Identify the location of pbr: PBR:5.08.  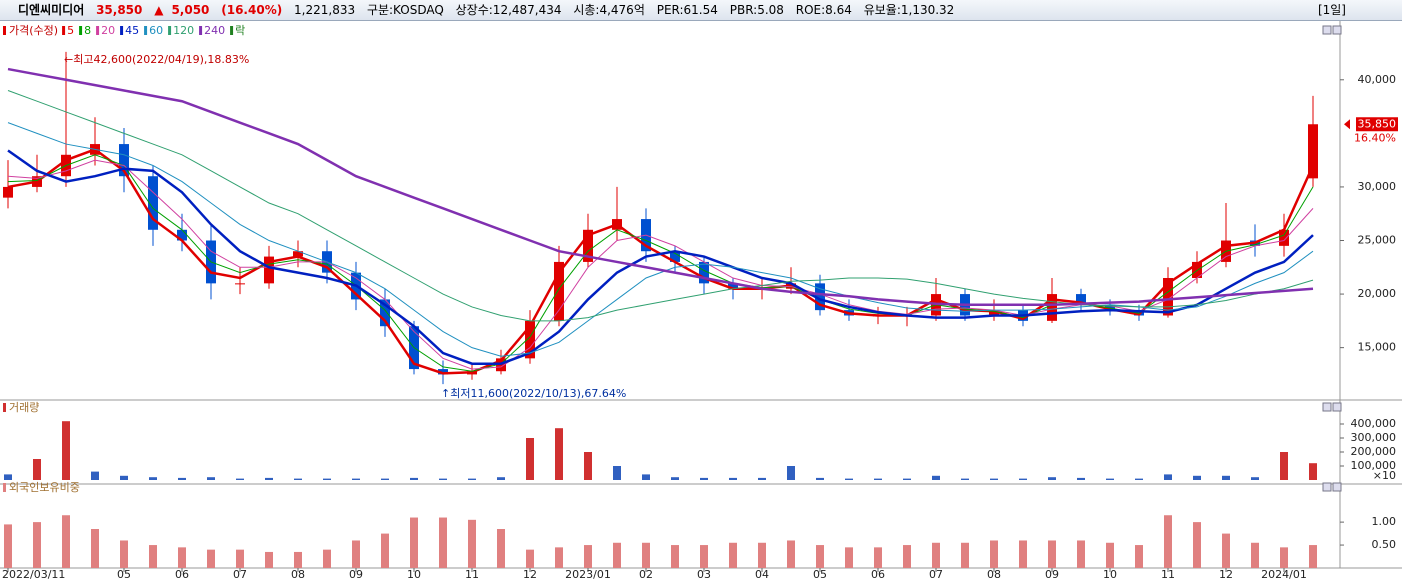
(756, 10).